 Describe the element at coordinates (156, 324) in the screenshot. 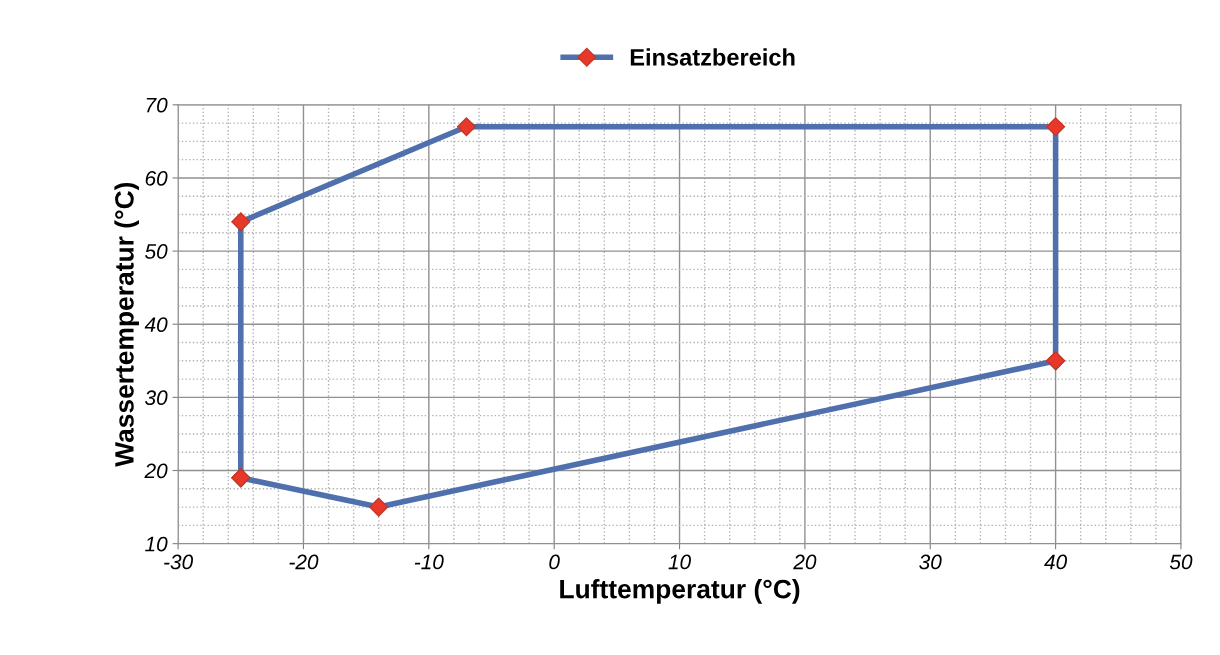

I see `y-tick-label: 40` at that location.